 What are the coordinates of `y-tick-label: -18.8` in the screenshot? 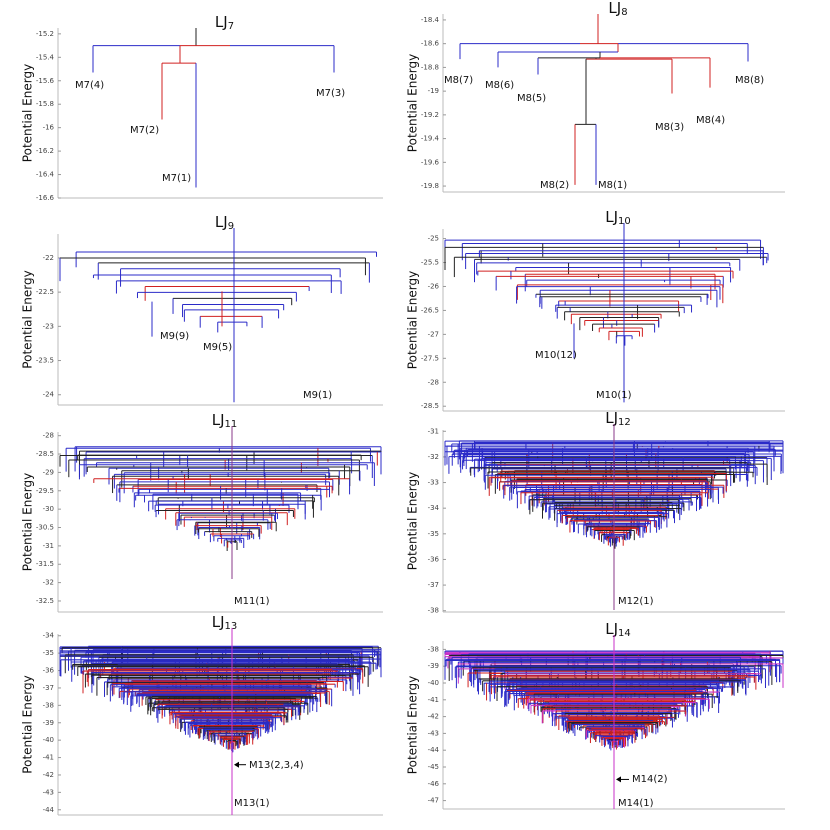 It's located at (430, 67).